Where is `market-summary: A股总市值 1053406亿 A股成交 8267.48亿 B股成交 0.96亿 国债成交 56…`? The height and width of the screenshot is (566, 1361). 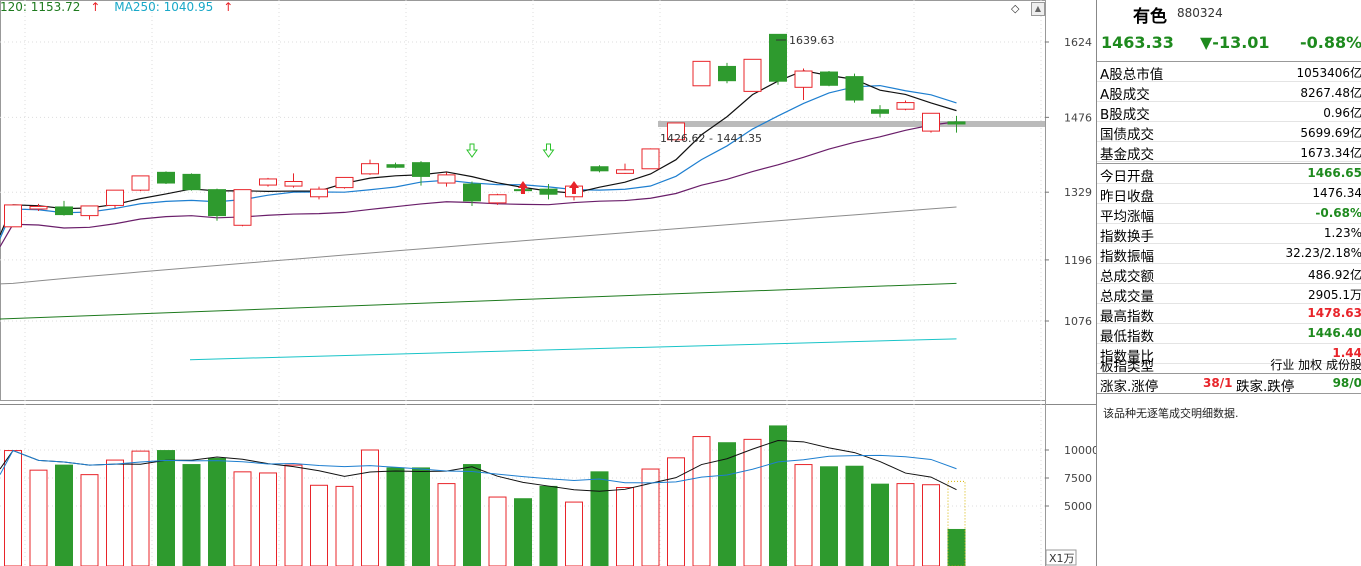 market-summary: A股总市值 1053406亿 A股成交 8267.48亿 B股成交 0.96亿 国债成交 56… is located at coordinates (1229, 112).